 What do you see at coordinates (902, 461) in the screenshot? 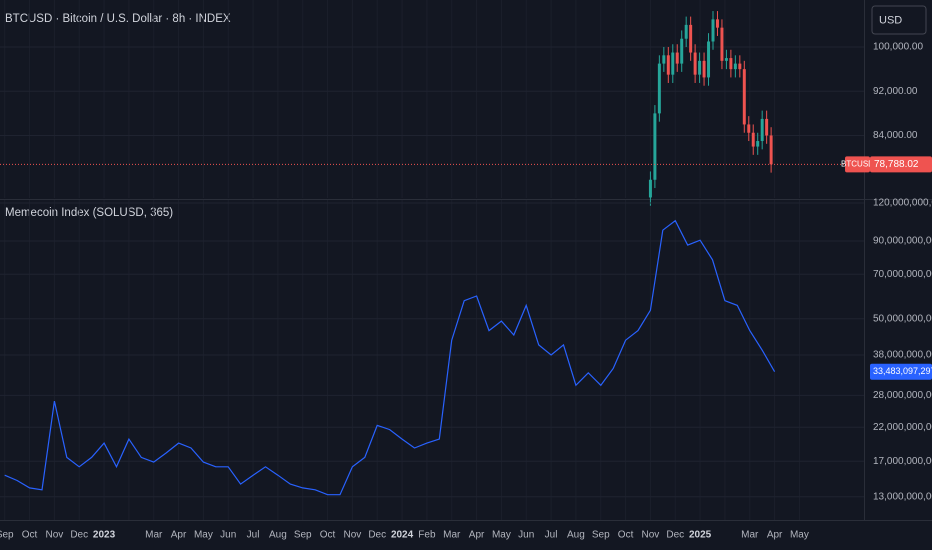
I see `y-tick-label: 17,000,000,000.00` at bounding box center [902, 461].